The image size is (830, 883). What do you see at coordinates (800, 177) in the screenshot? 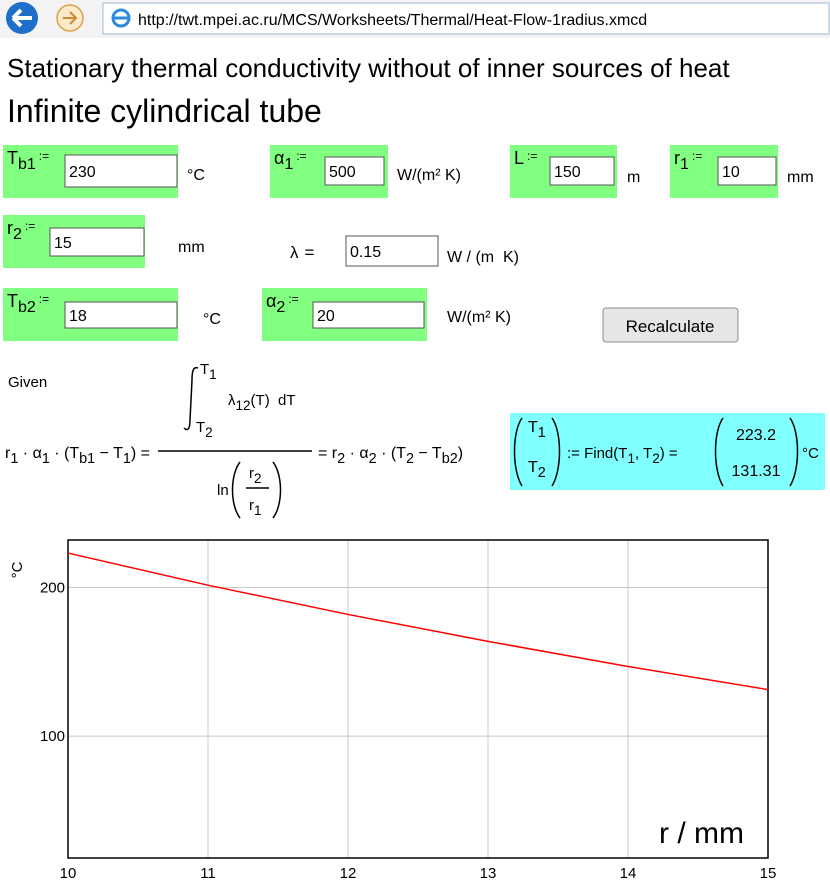
I see `input-unit: mm` at bounding box center [800, 177].